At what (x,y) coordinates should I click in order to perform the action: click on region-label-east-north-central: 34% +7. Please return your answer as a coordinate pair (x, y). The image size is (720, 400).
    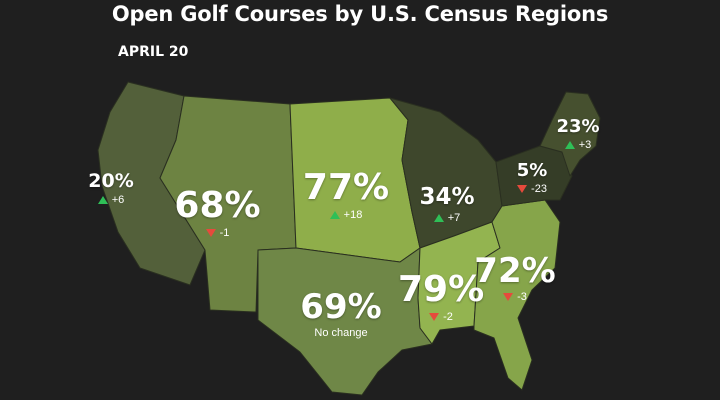
    Looking at the image, I should click on (447, 204).